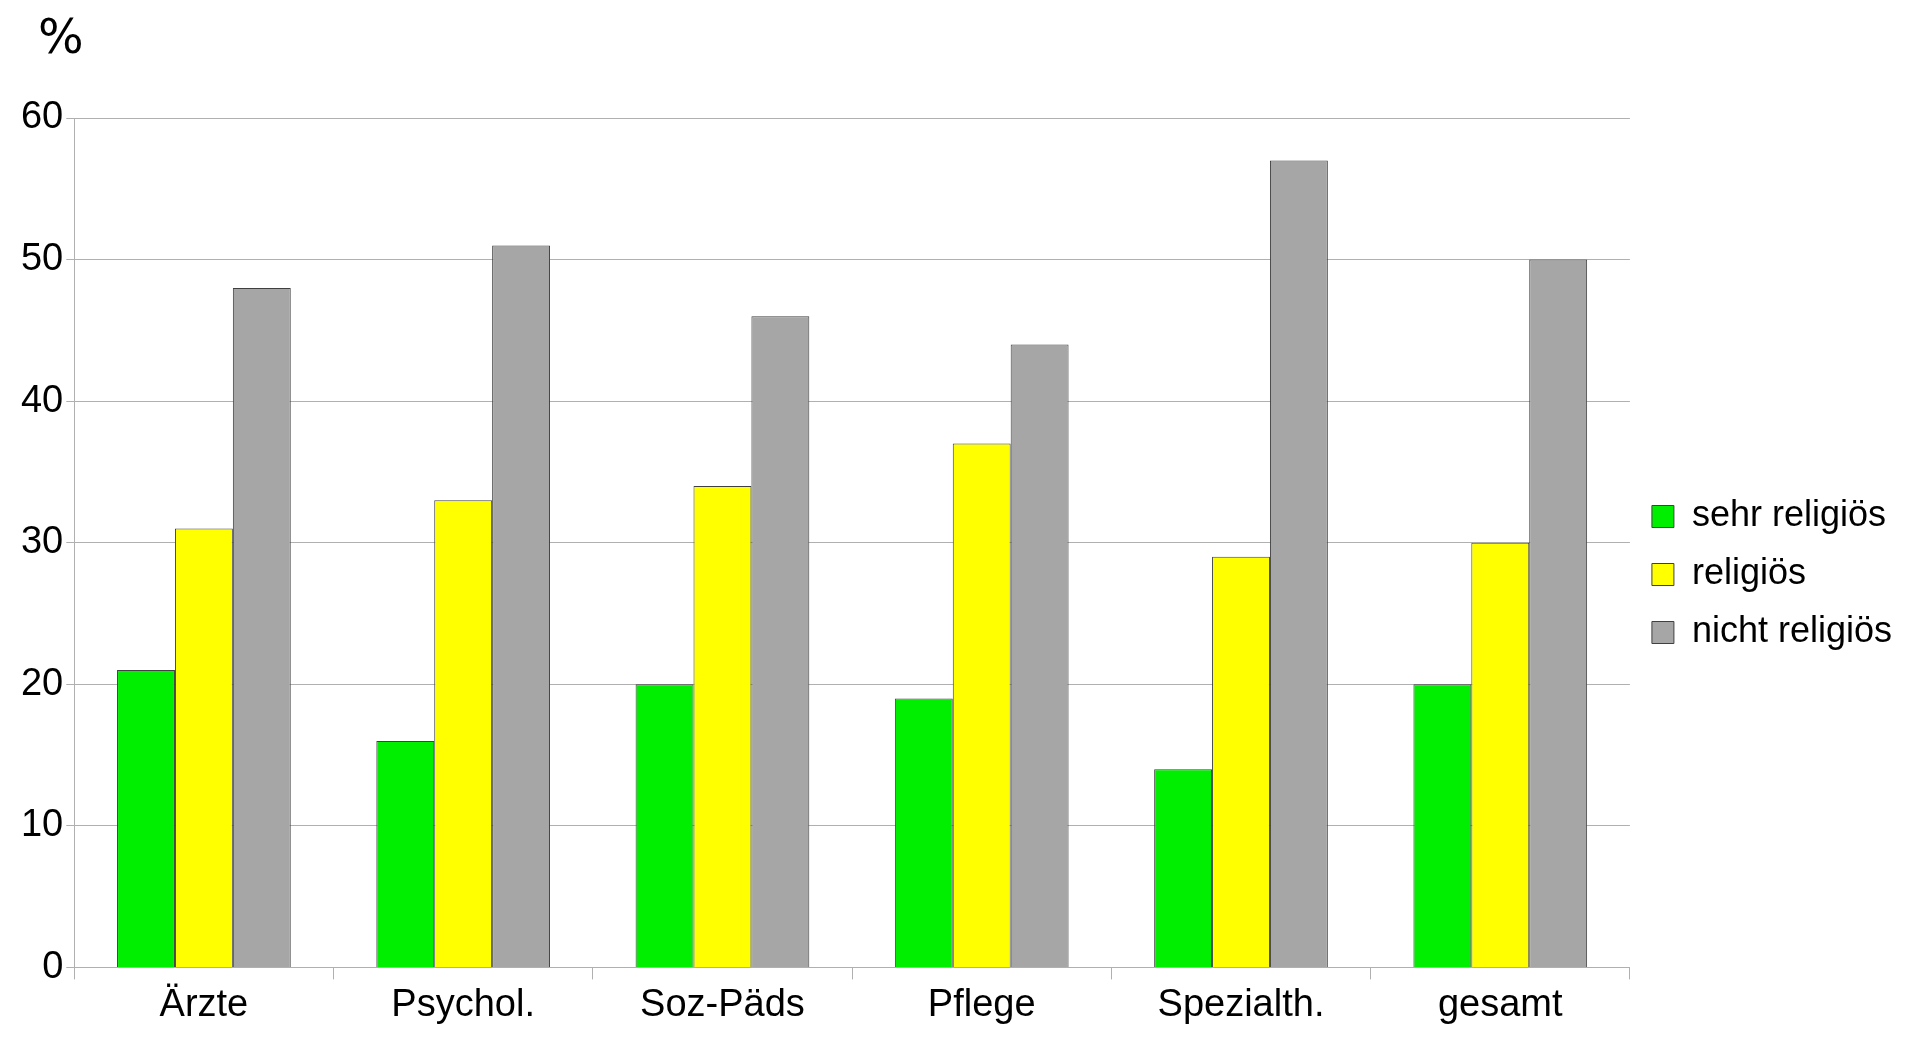 The height and width of the screenshot is (1039, 1920). Describe the element at coordinates (61, 36) in the screenshot. I see `y-axis-title: %` at that location.